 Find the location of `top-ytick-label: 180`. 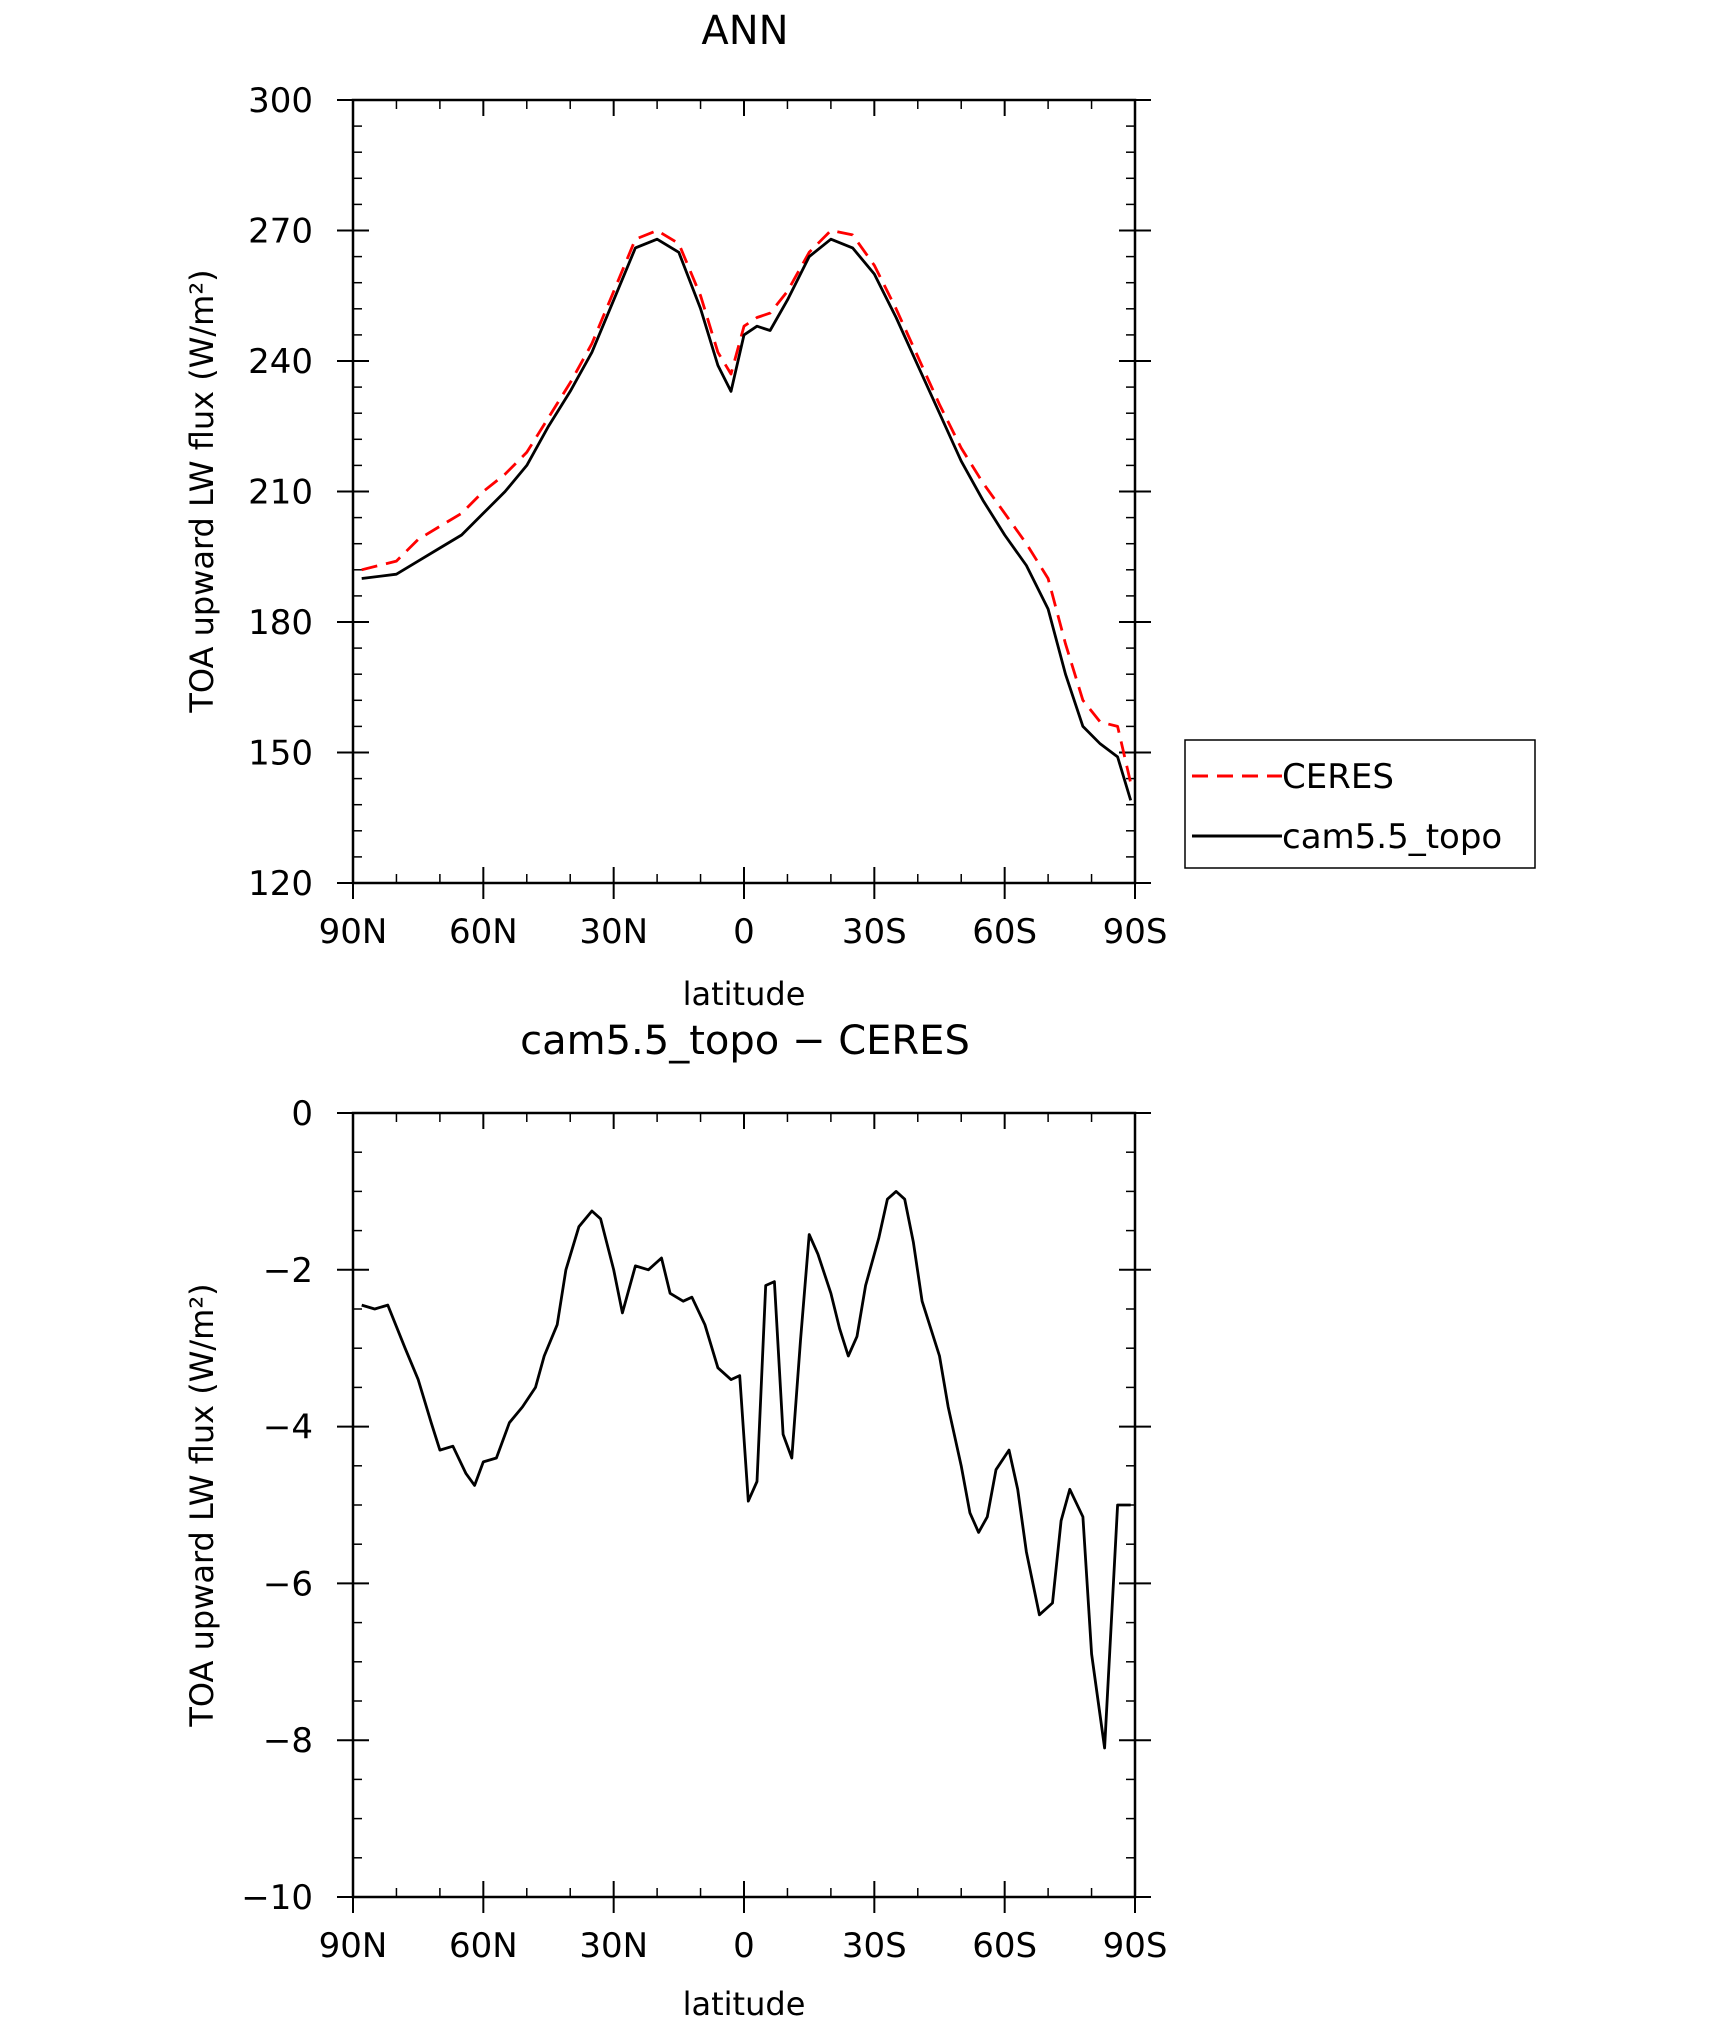

top-ytick-label: 180 is located at coordinates (280, 623).